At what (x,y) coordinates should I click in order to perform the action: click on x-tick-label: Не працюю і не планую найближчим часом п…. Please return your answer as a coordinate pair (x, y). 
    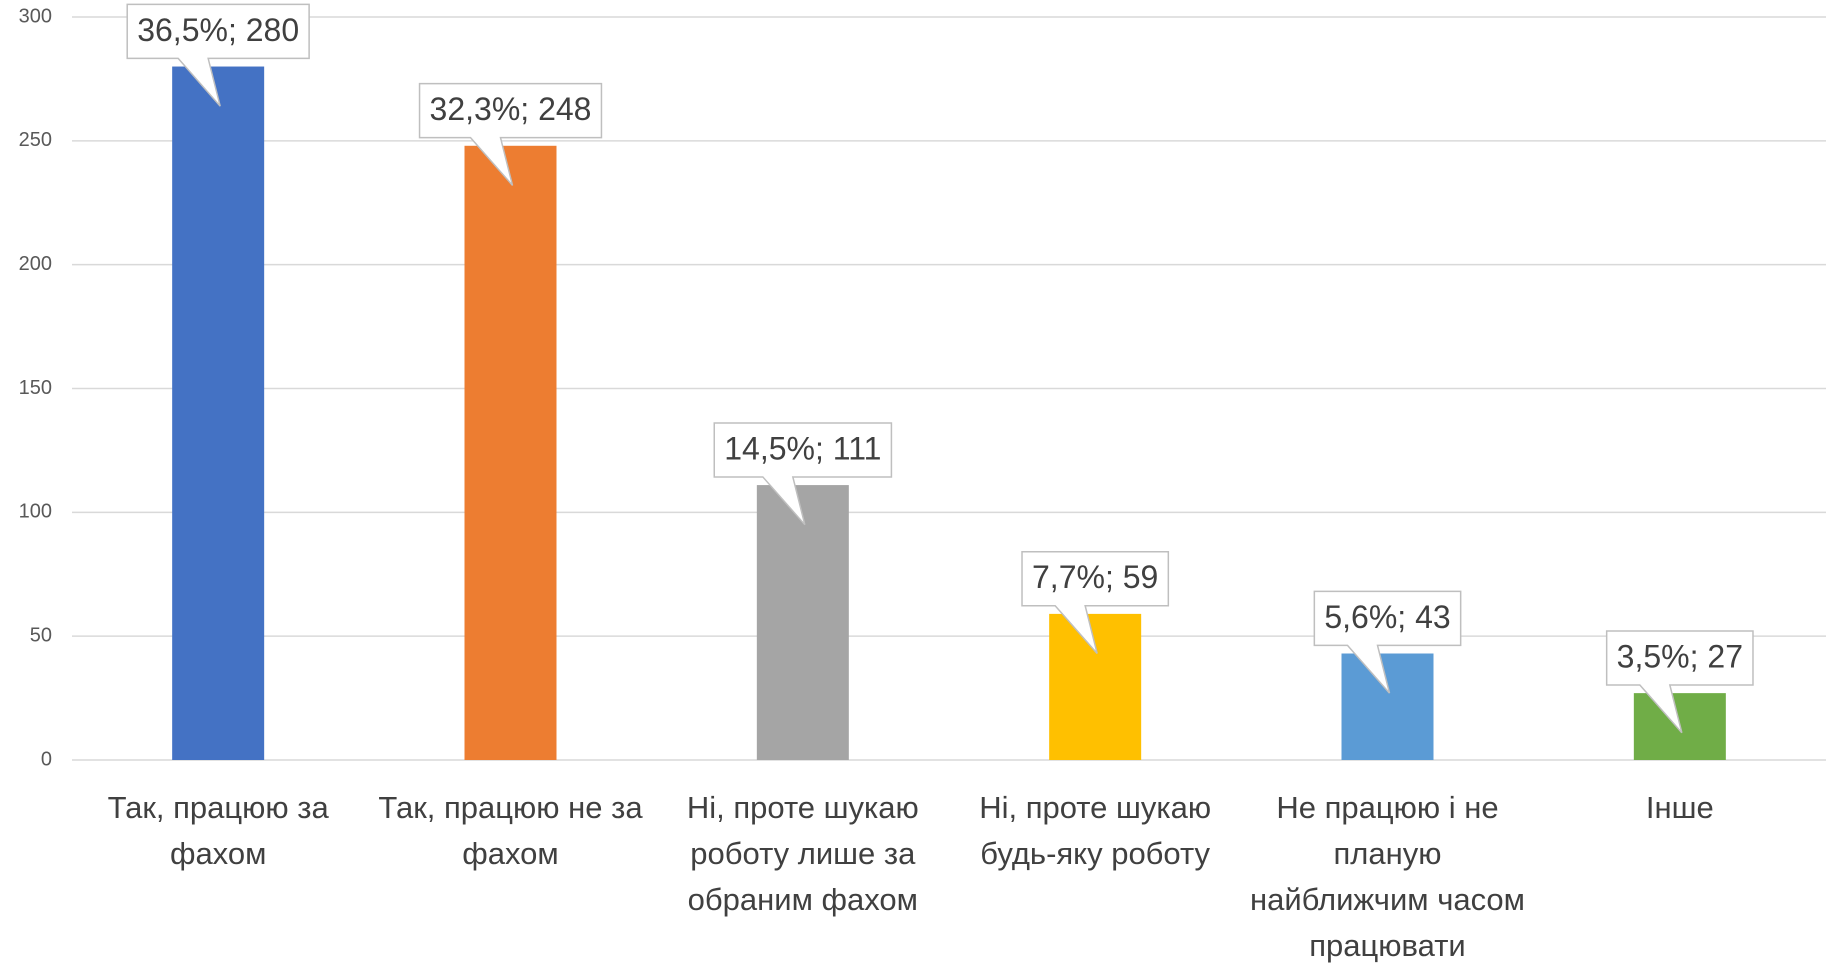
    Looking at the image, I should click on (1387, 876).